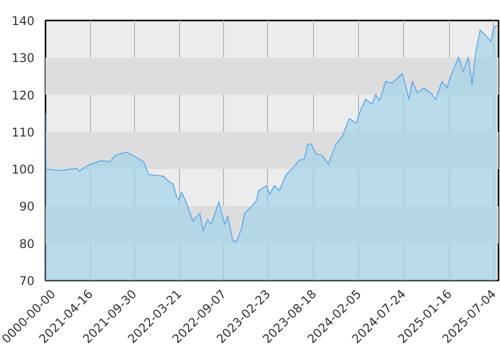 The height and width of the screenshot is (350, 500). Describe the element at coordinates (27, 243) in the screenshot. I see `y-tick-label: 80` at that location.